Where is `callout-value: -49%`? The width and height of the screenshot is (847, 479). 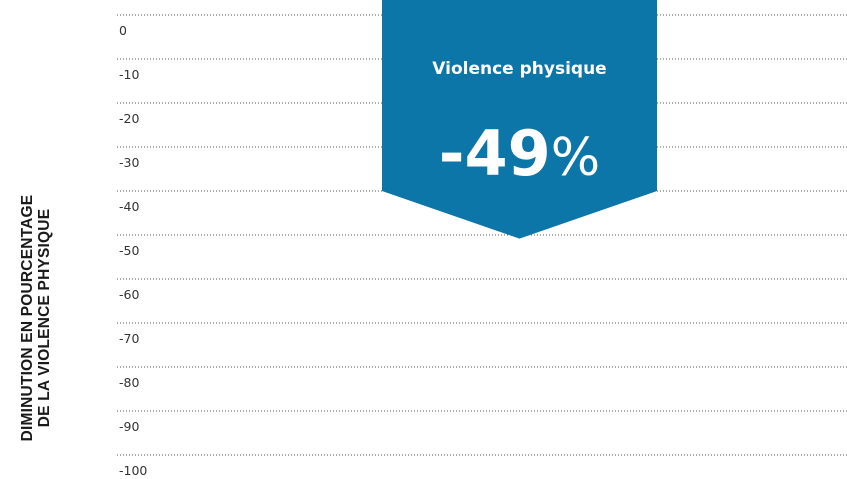
callout-value: -49% is located at coordinates (519, 153).